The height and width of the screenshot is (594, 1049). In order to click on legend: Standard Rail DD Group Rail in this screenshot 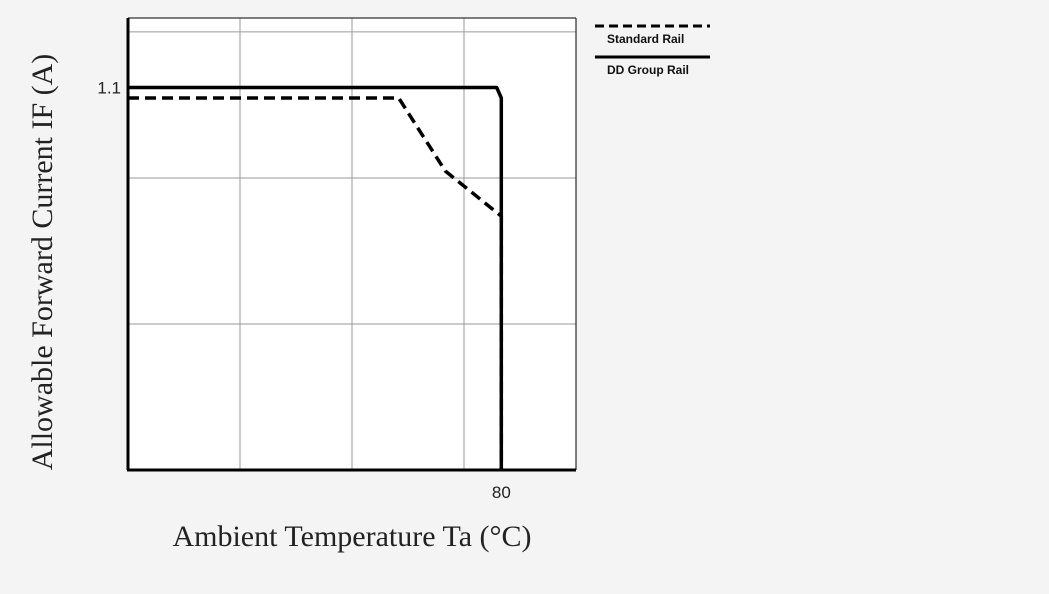, I will do `click(652, 50)`.